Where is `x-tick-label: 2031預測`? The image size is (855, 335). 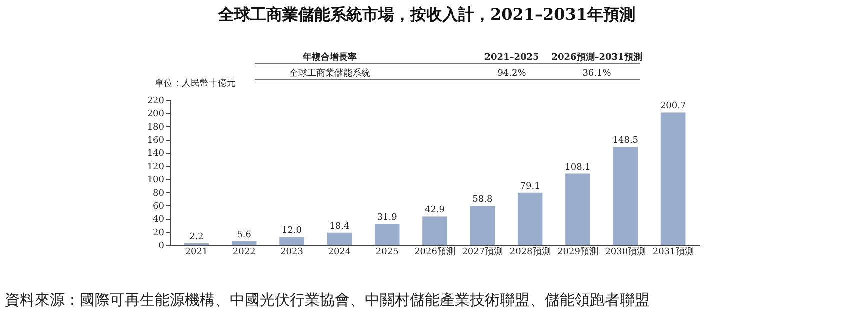
x-tick-label: 2031預測 is located at coordinates (673, 252).